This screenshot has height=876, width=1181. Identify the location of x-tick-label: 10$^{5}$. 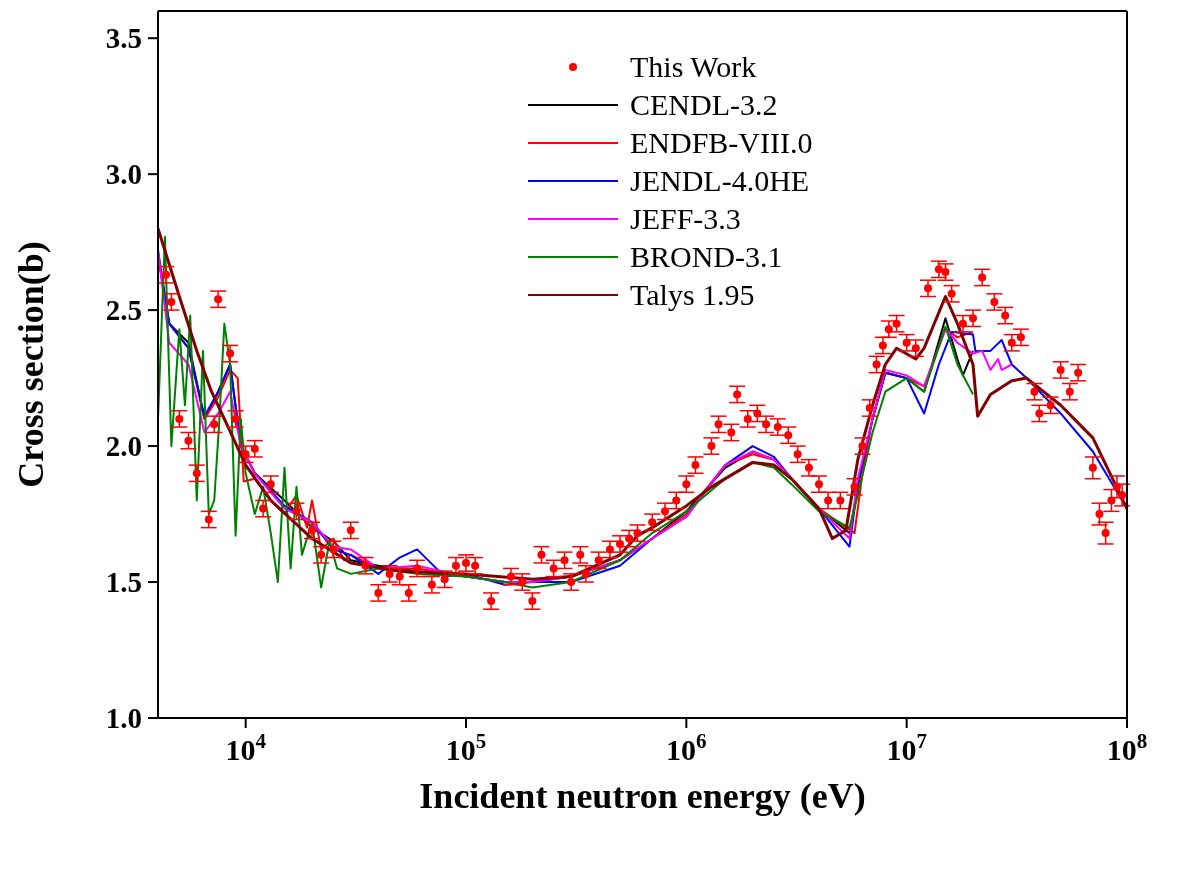
(466, 747).